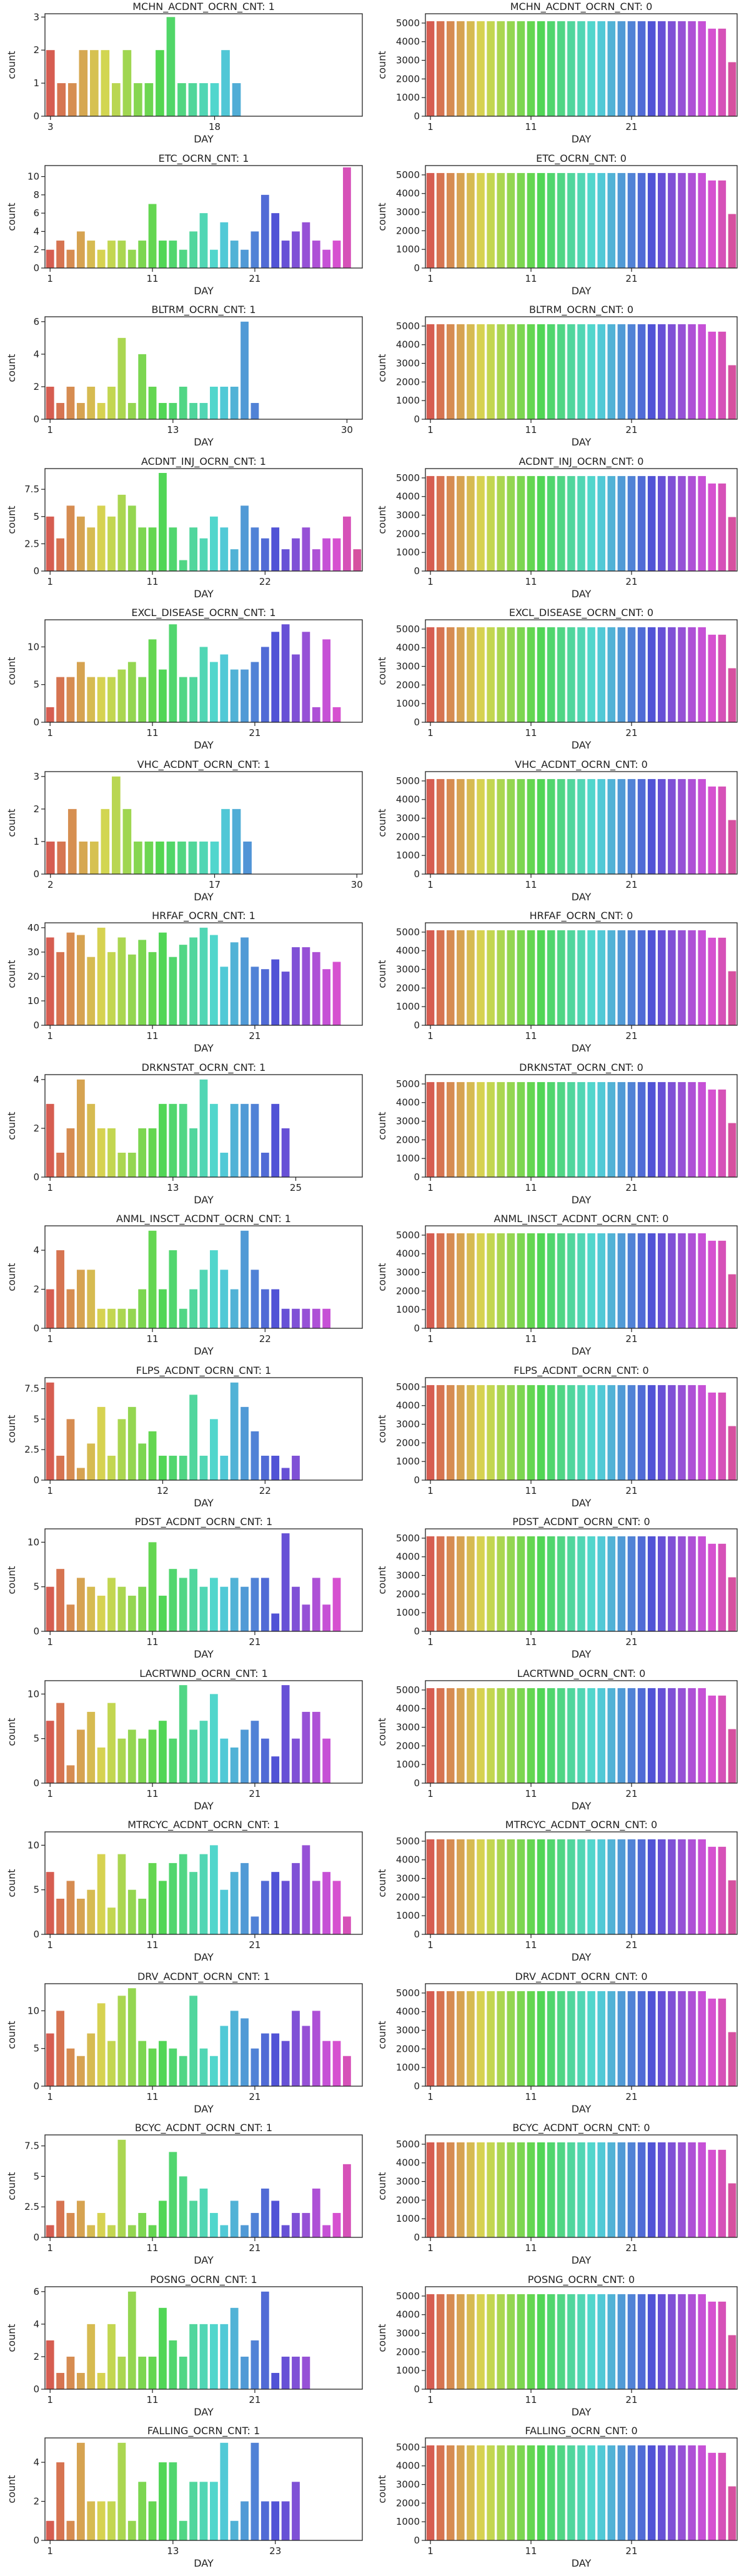 The image size is (744, 2576). What do you see at coordinates (581, 1068) in the screenshot?
I see `chart-title: DRKNSTAT_OCRN_CNT: 0` at bounding box center [581, 1068].